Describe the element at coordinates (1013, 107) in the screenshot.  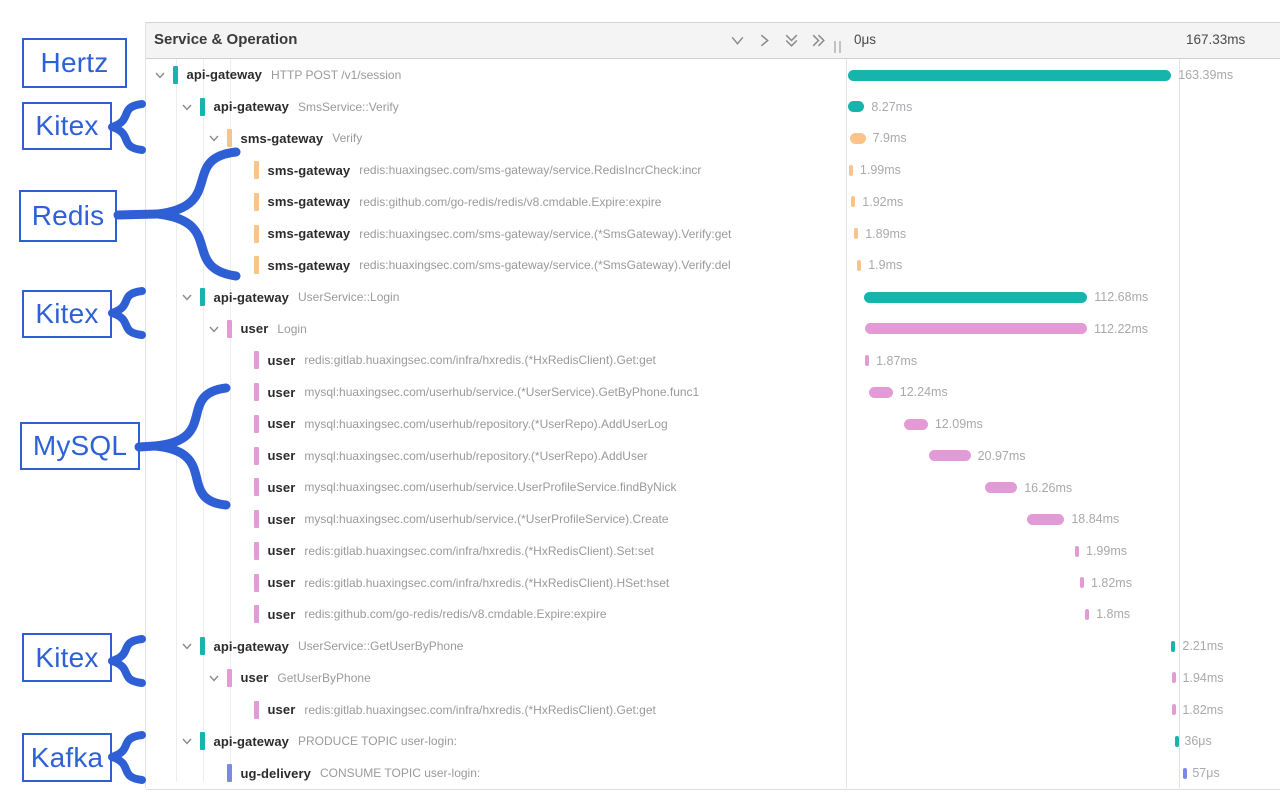
I see `span-bar-column: 8.27ms` at that location.